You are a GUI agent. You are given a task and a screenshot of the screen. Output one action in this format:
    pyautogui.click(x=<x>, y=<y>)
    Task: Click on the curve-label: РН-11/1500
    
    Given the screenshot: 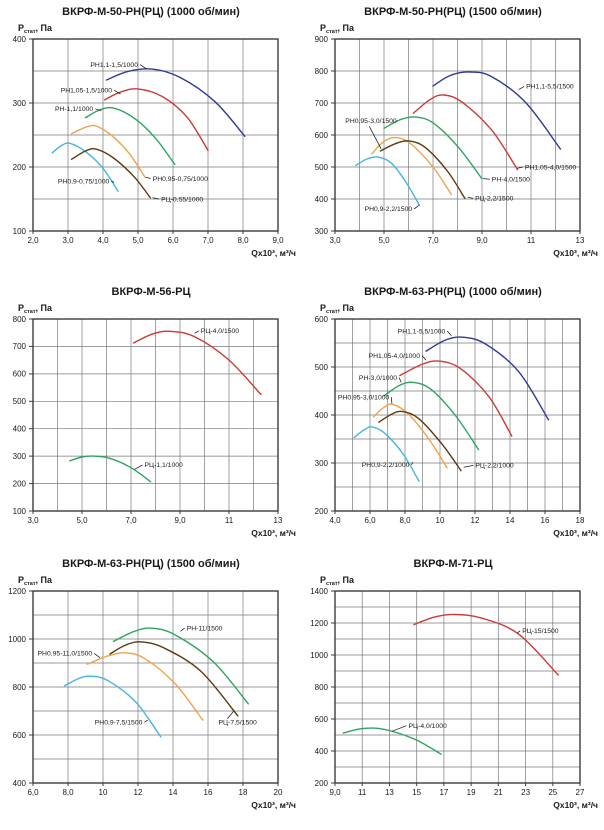 What is the action you would take?
    pyautogui.click(x=205, y=628)
    